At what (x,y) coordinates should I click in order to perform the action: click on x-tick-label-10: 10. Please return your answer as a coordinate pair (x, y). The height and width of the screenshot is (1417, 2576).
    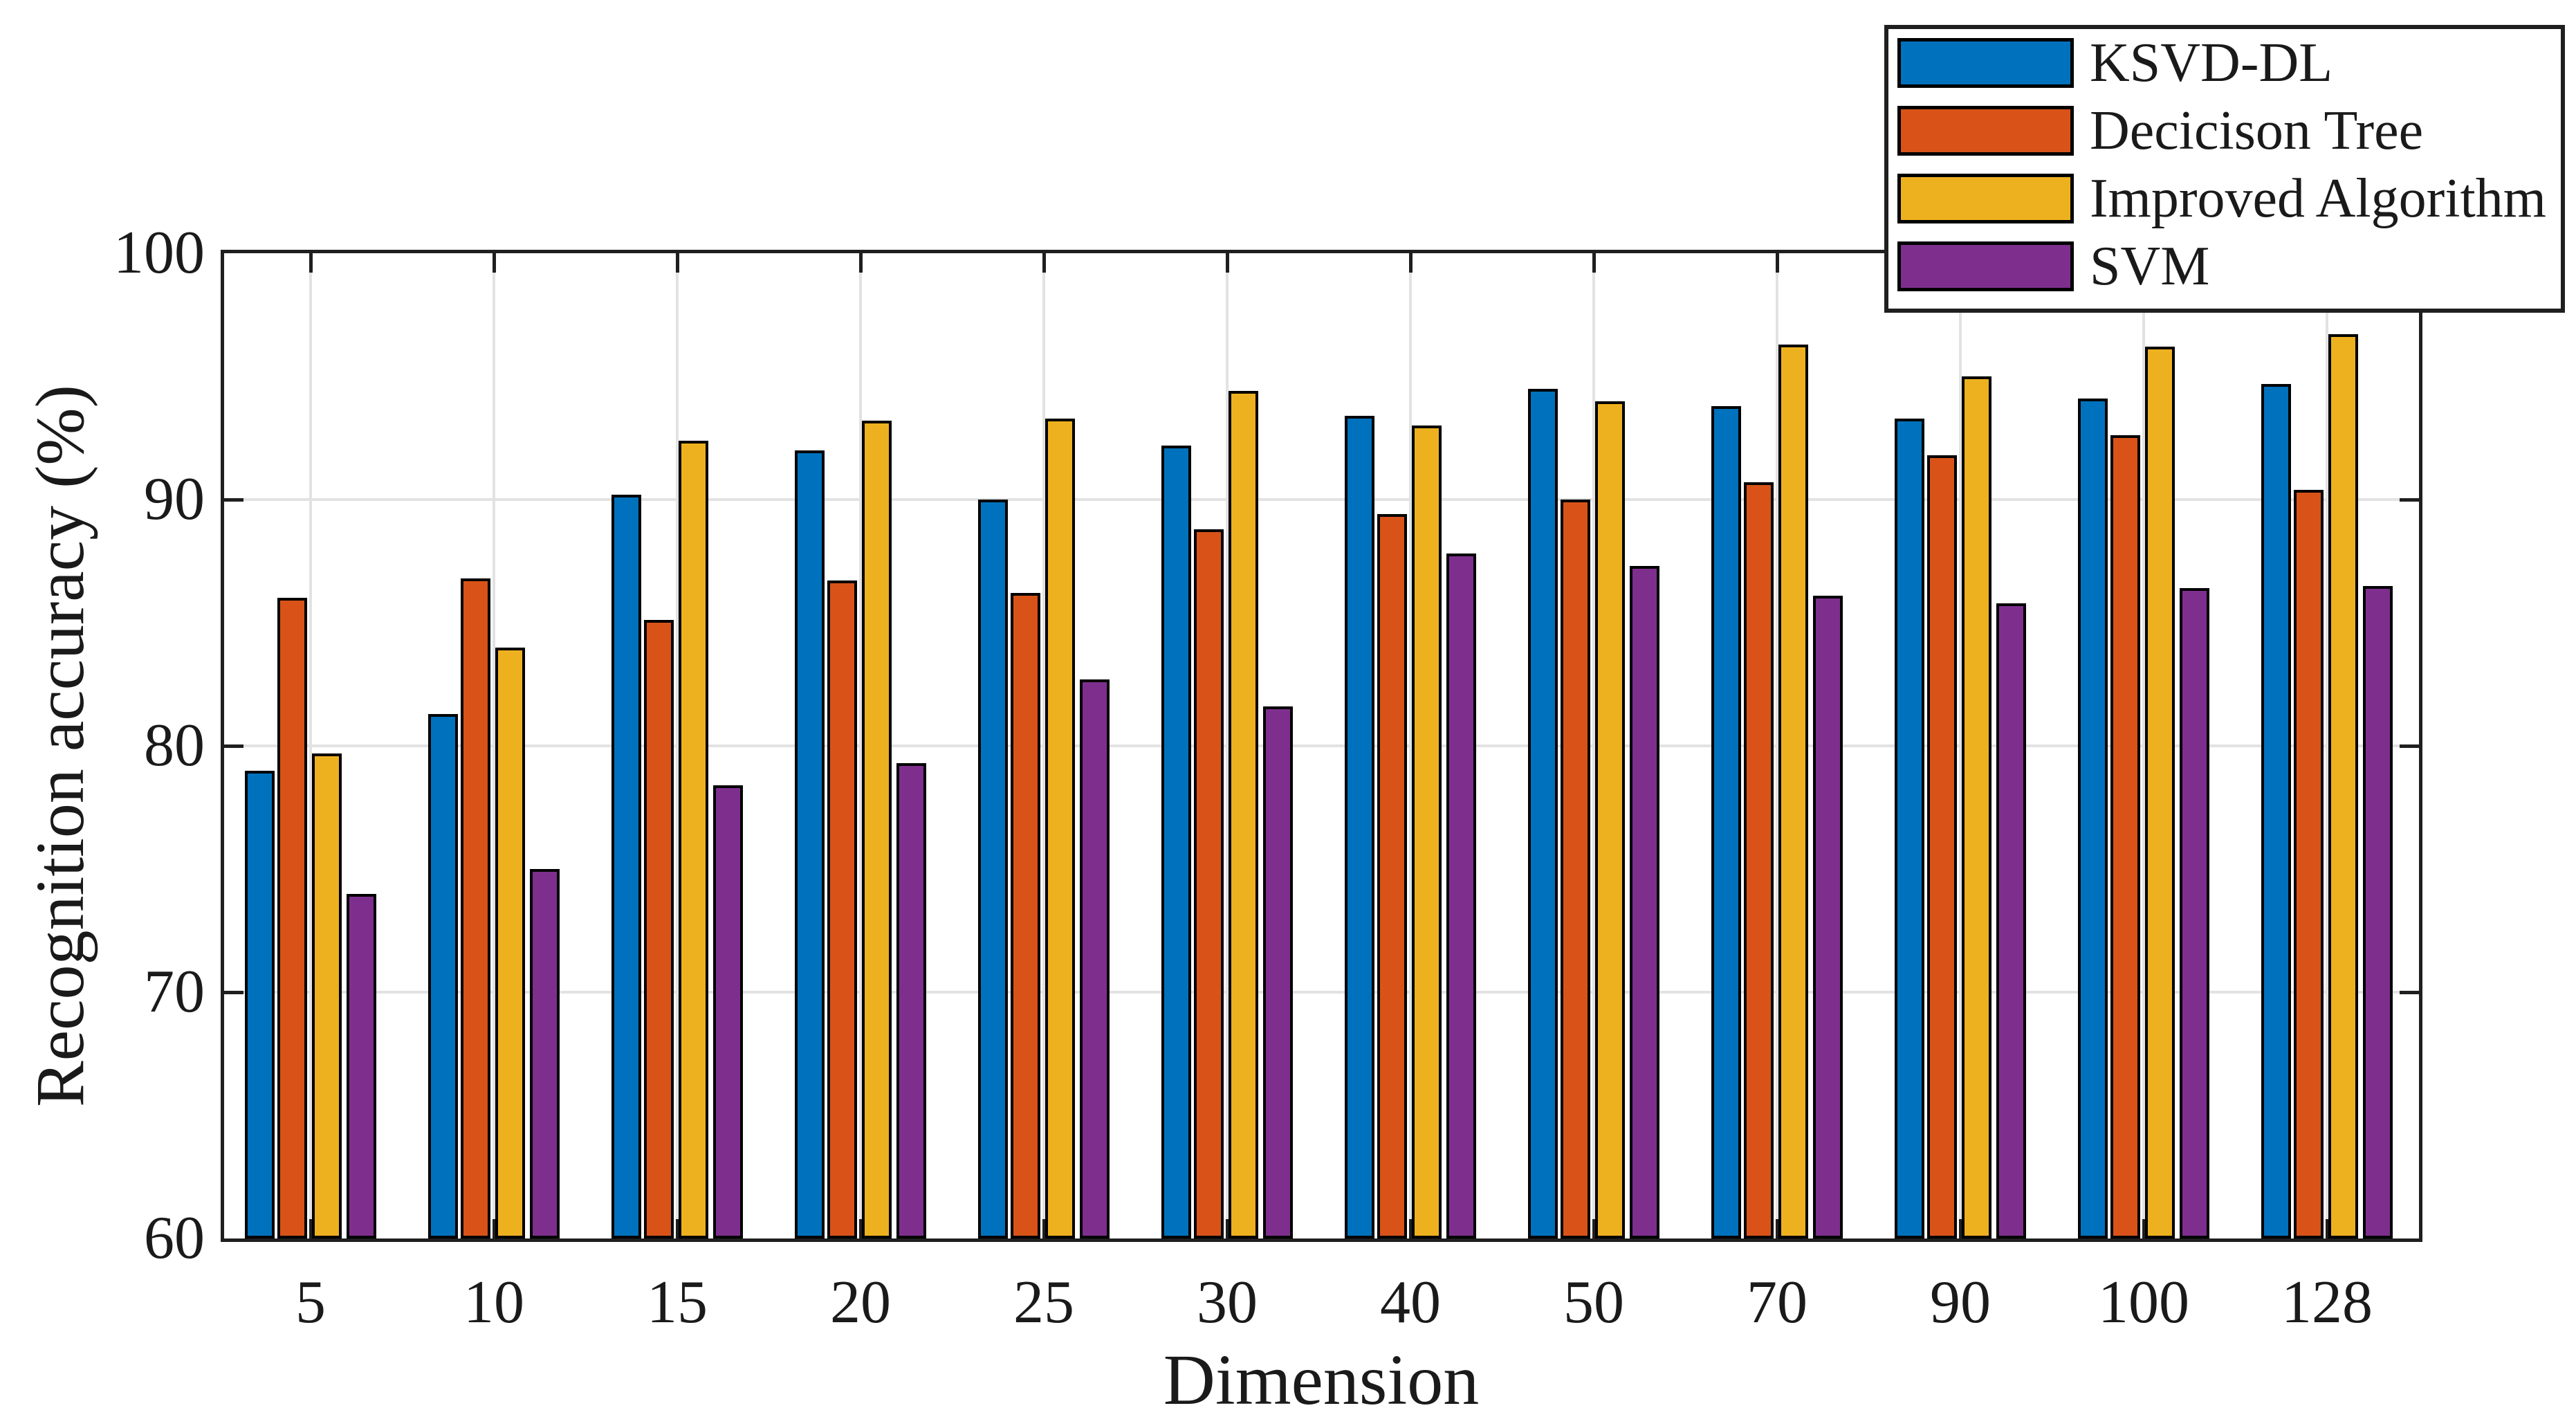
    Looking at the image, I should click on (493, 1302).